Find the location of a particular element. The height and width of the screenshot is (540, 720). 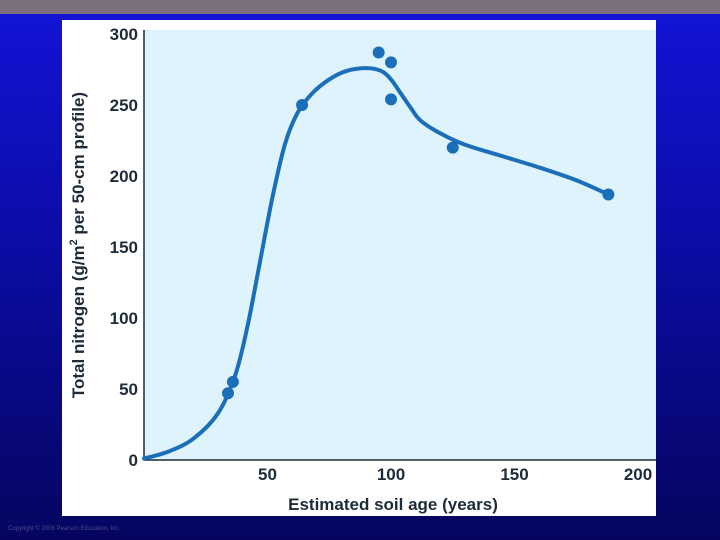

x-tick-label-150: 150 is located at coordinates (514, 474).